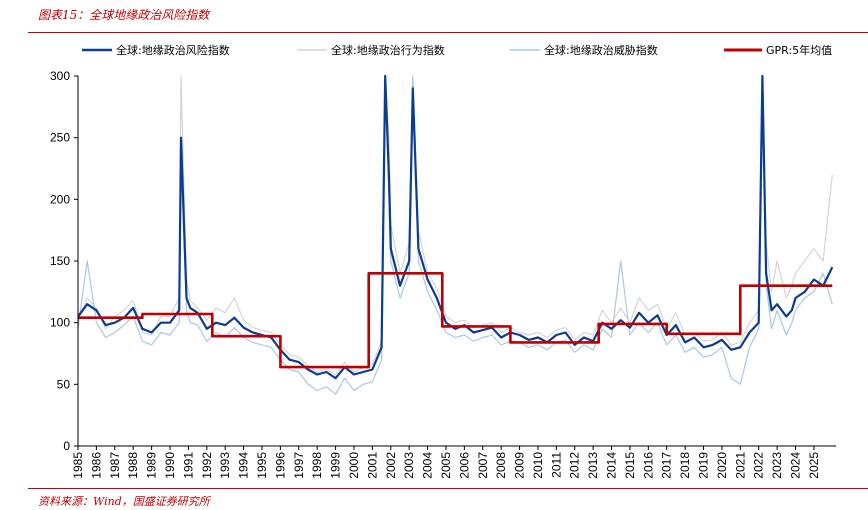 The image size is (868, 510). What do you see at coordinates (448, 32) in the screenshot?
I see `title-divider` at bounding box center [448, 32].